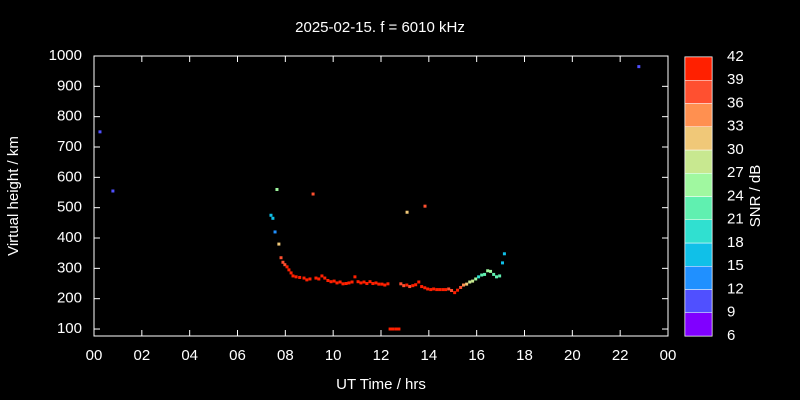 This screenshot has width=800, height=400. What do you see at coordinates (731, 312) in the screenshot?
I see `colorbar-tick-label: 9` at bounding box center [731, 312].